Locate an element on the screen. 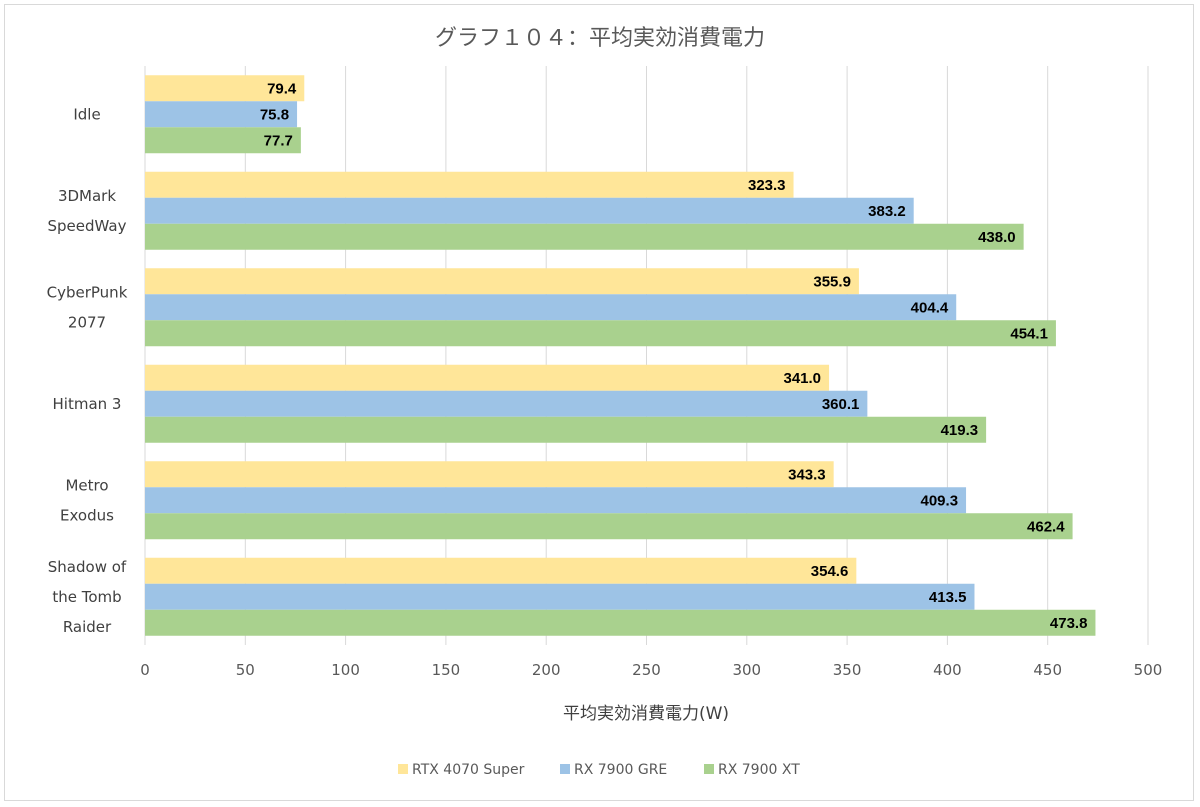  data-label: 355.9 is located at coordinates (832, 281).